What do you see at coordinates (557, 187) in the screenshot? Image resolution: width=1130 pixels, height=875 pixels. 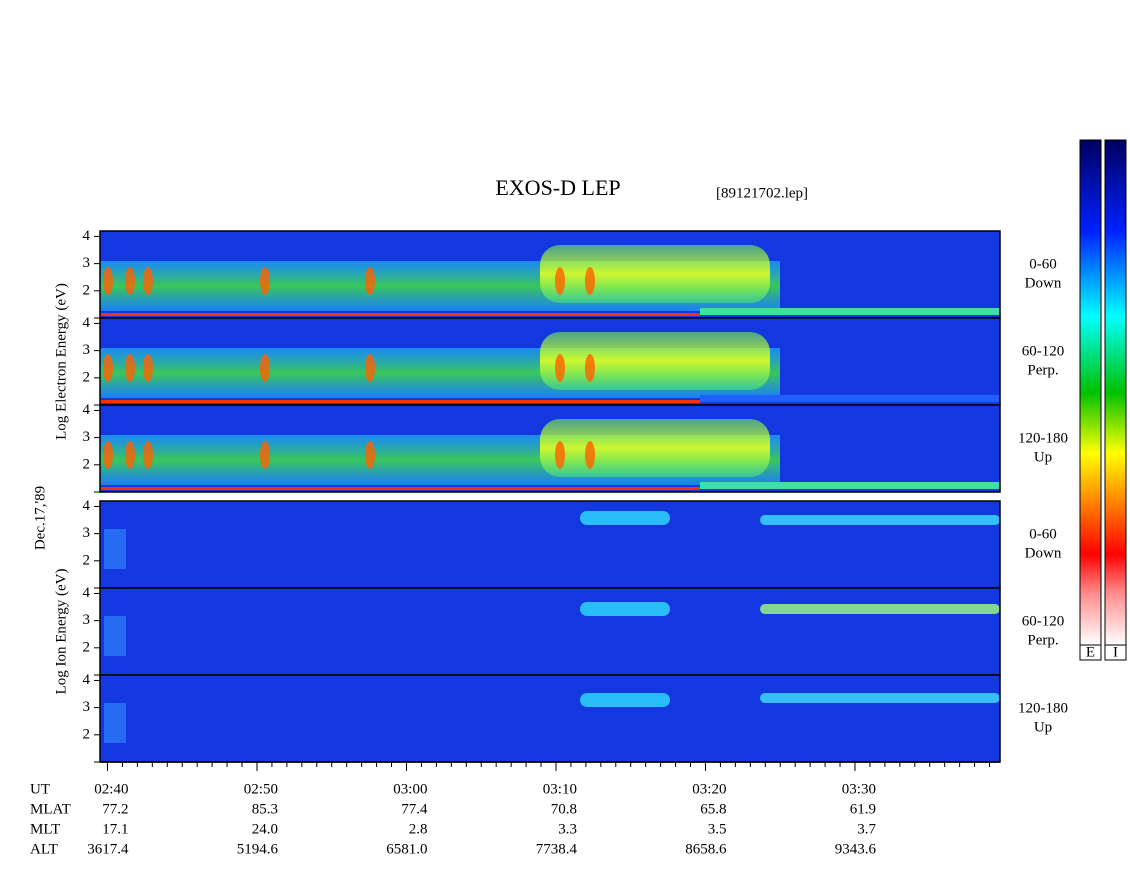 I see `title: EXOS-D LEP` at bounding box center [557, 187].